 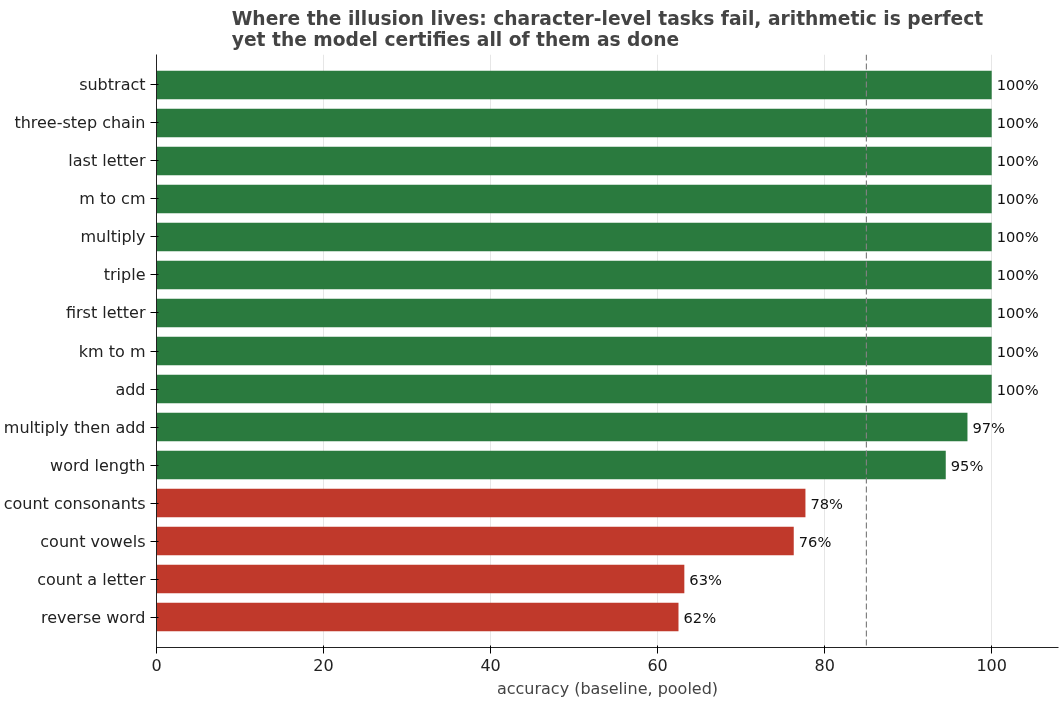 What do you see at coordinates (490, 665) in the screenshot?
I see `x-tick-label: 40` at bounding box center [490, 665].